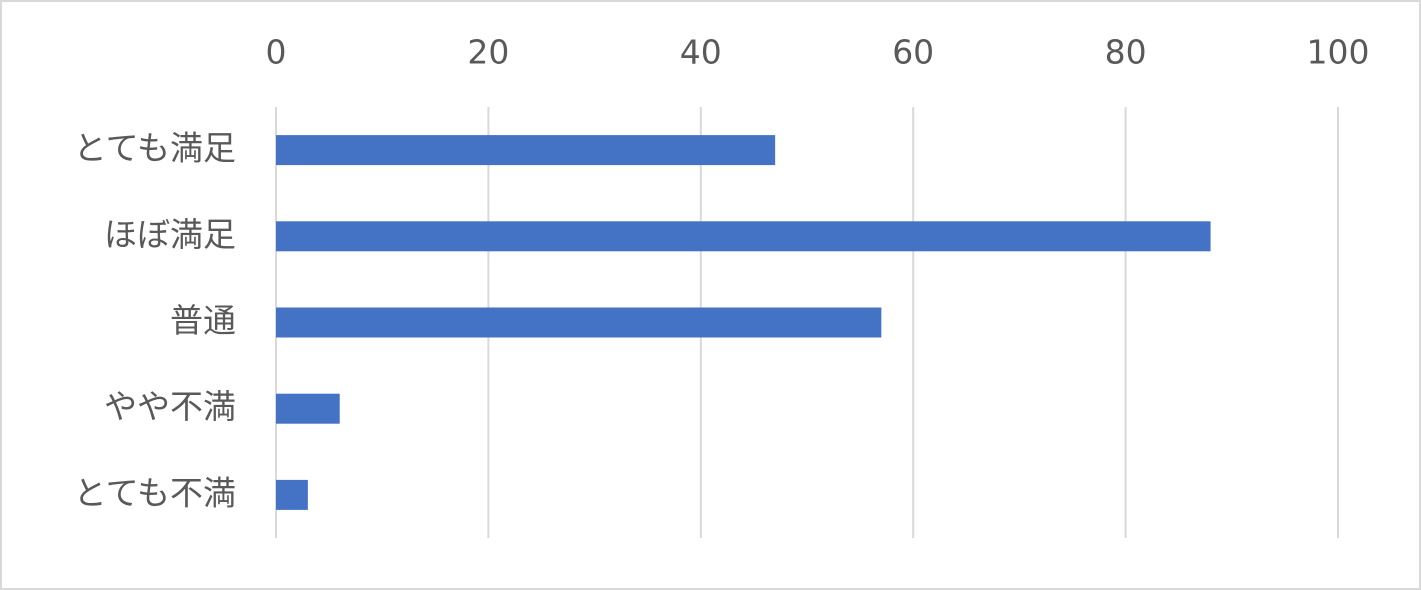 The image size is (1421, 590). I want to click on x-tick-label: 20, so click(488, 52).